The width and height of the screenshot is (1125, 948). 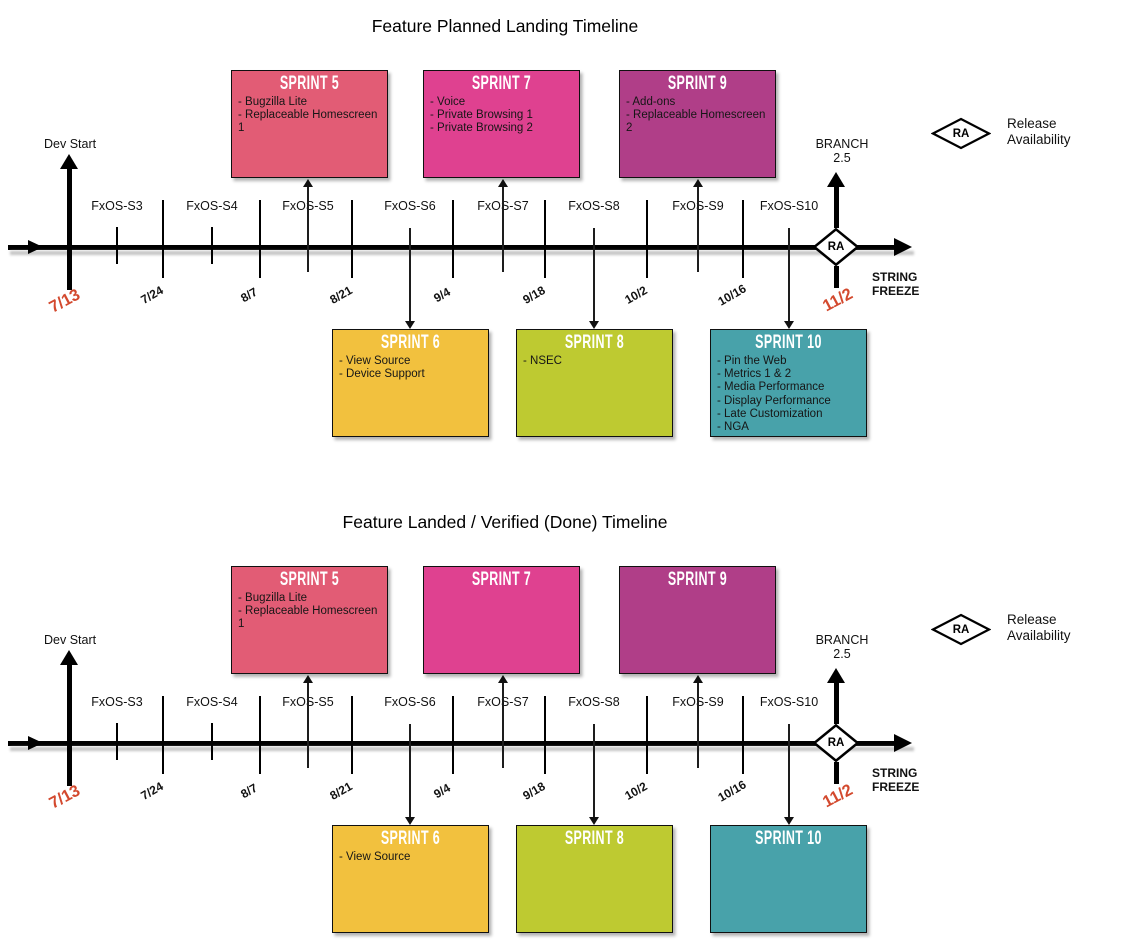 What do you see at coordinates (636, 295) in the screenshot?
I see `date-label: 10/2` at bounding box center [636, 295].